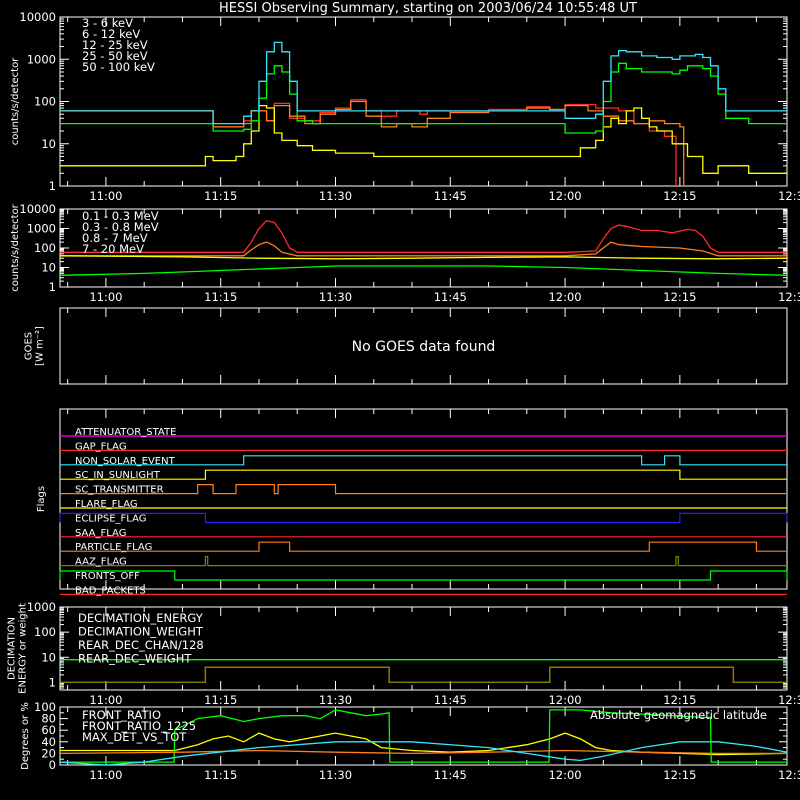 This screenshot has height=800, width=800. What do you see at coordinates (450, 297) in the screenshot?
I see `rate_hi-xtick-label: 11:45` at bounding box center [450, 297].